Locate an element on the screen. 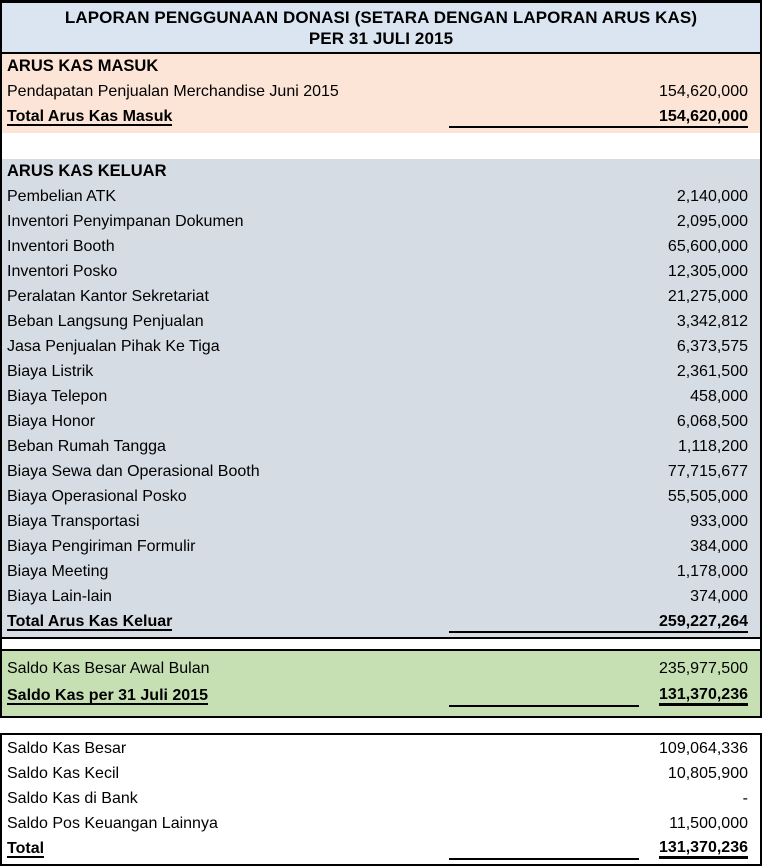 The image size is (762, 867). row-value: 77,715,677 is located at coordinates (707, 471).